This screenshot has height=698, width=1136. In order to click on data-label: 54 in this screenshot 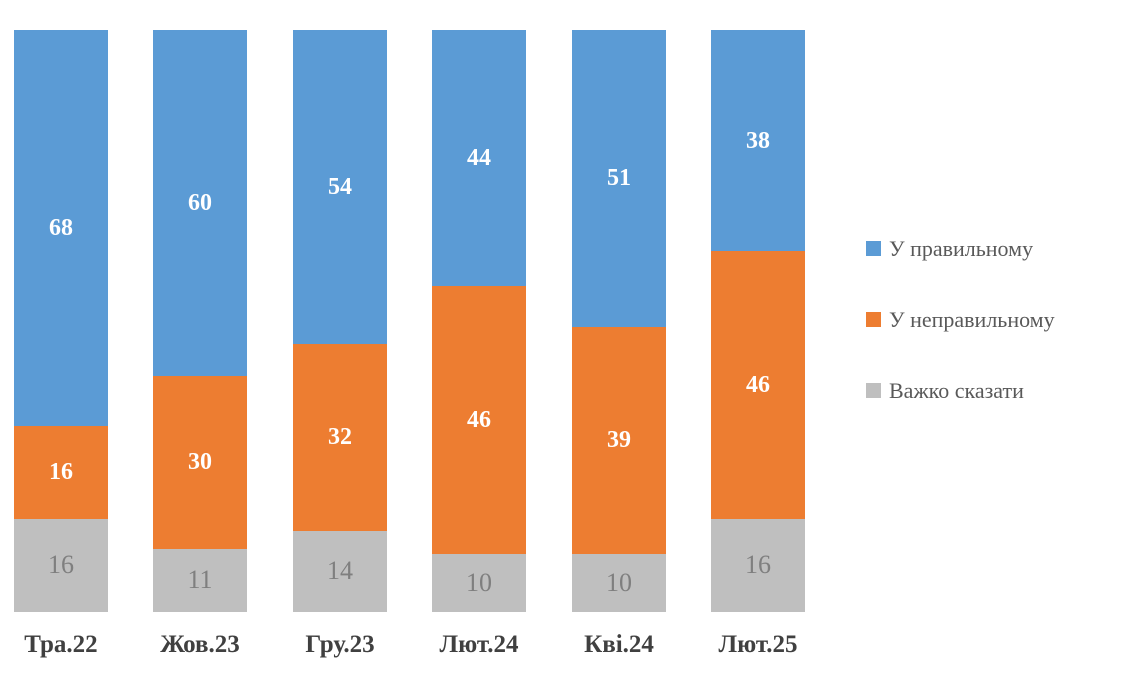, I will do `click(340, 187)`.